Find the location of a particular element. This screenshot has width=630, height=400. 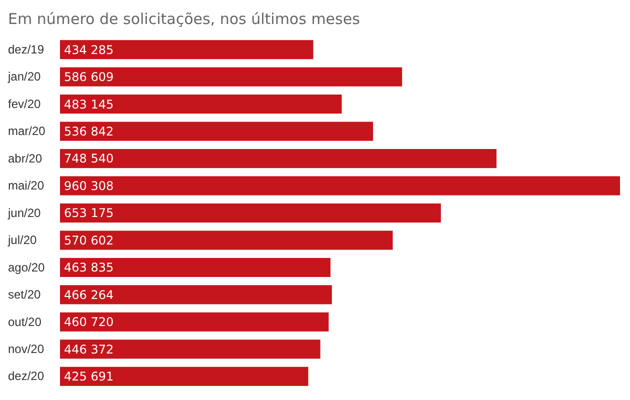

data-label: 653 175 is located at coordinates (89, 213).